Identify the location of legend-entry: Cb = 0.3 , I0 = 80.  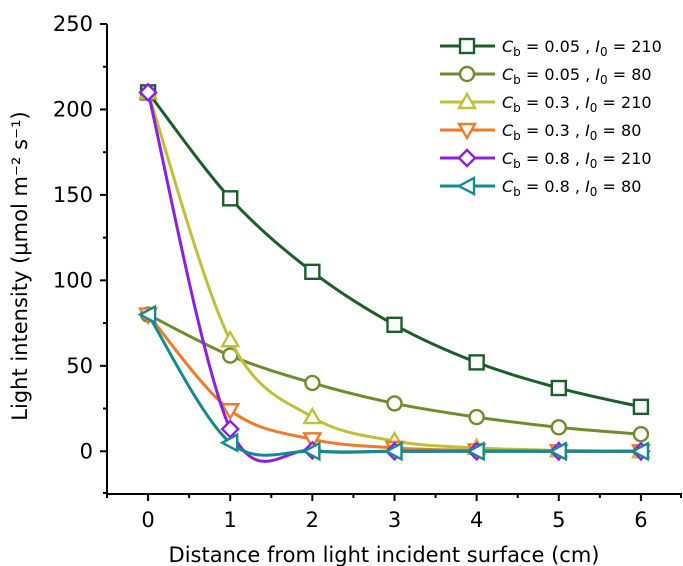
(540, 132).